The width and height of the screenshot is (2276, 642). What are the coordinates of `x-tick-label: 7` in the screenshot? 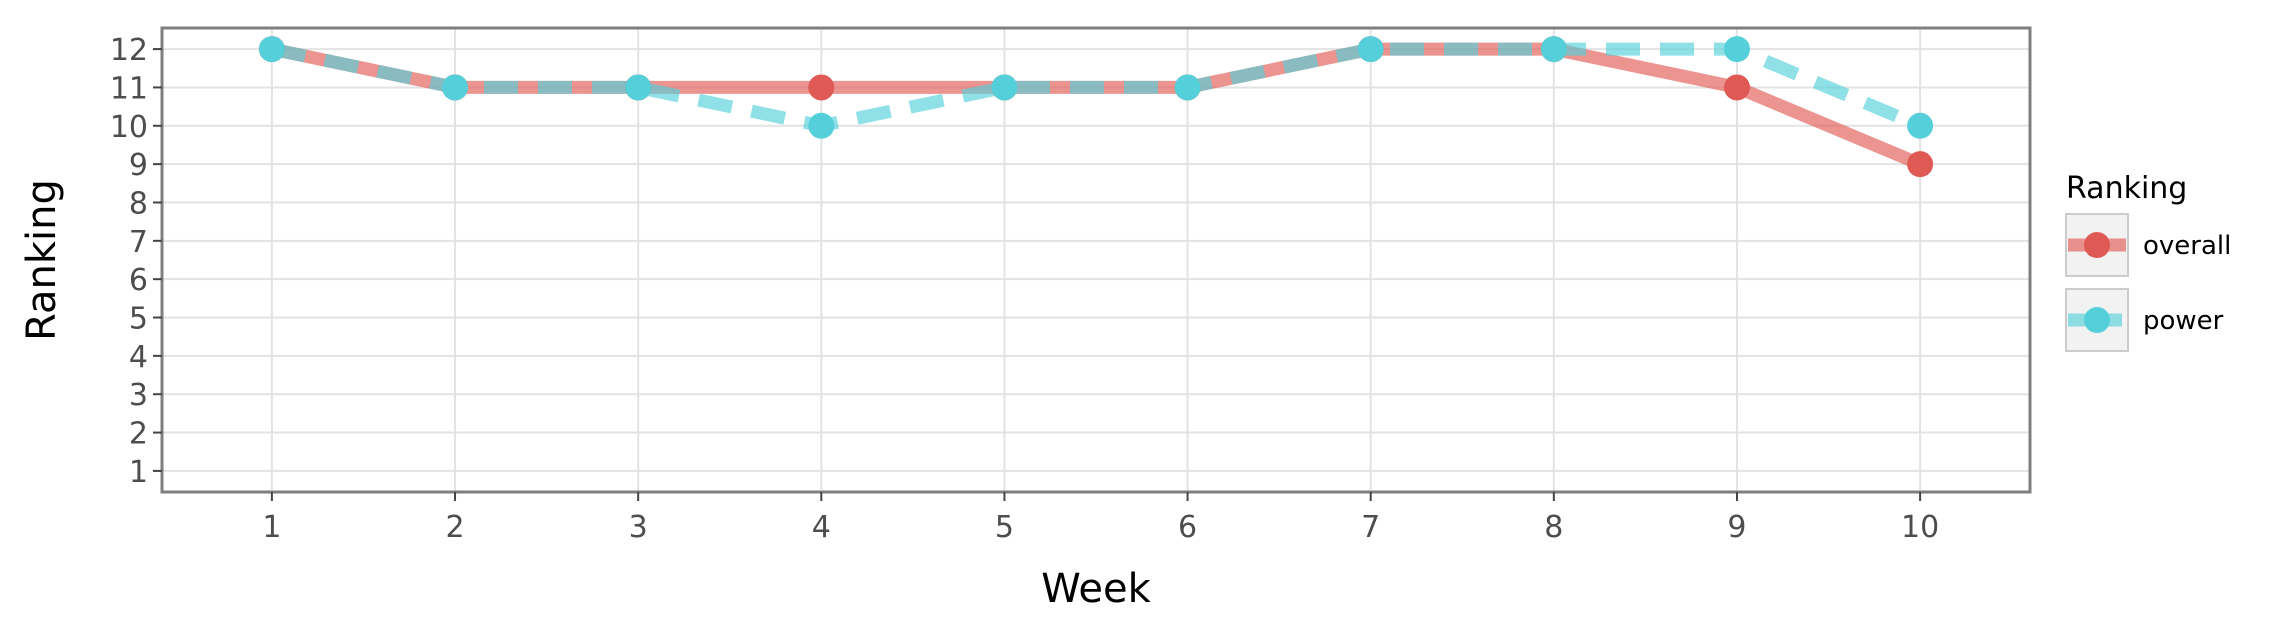 It's located at (1370, 527).